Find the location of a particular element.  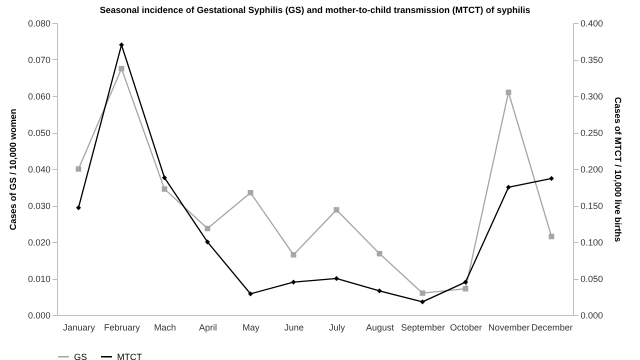

x-tick-label: June is located at coordinates (294, 327).